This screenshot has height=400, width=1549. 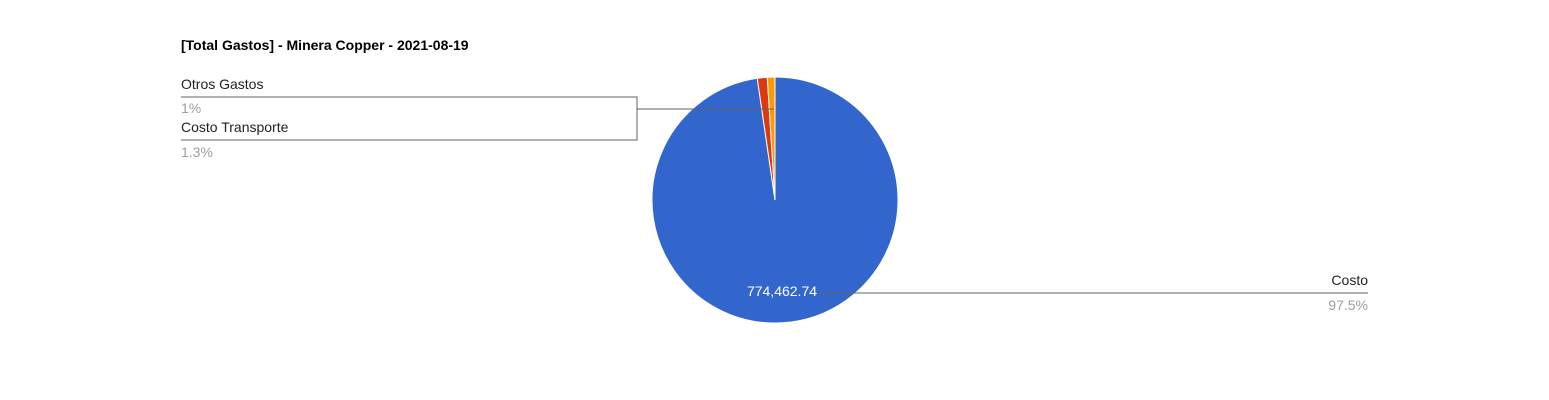 What do you see at coordinates (191, 108) in the screenshot?
I see `pct-otros-gastos: 1%` at bounding box center [191, 108].